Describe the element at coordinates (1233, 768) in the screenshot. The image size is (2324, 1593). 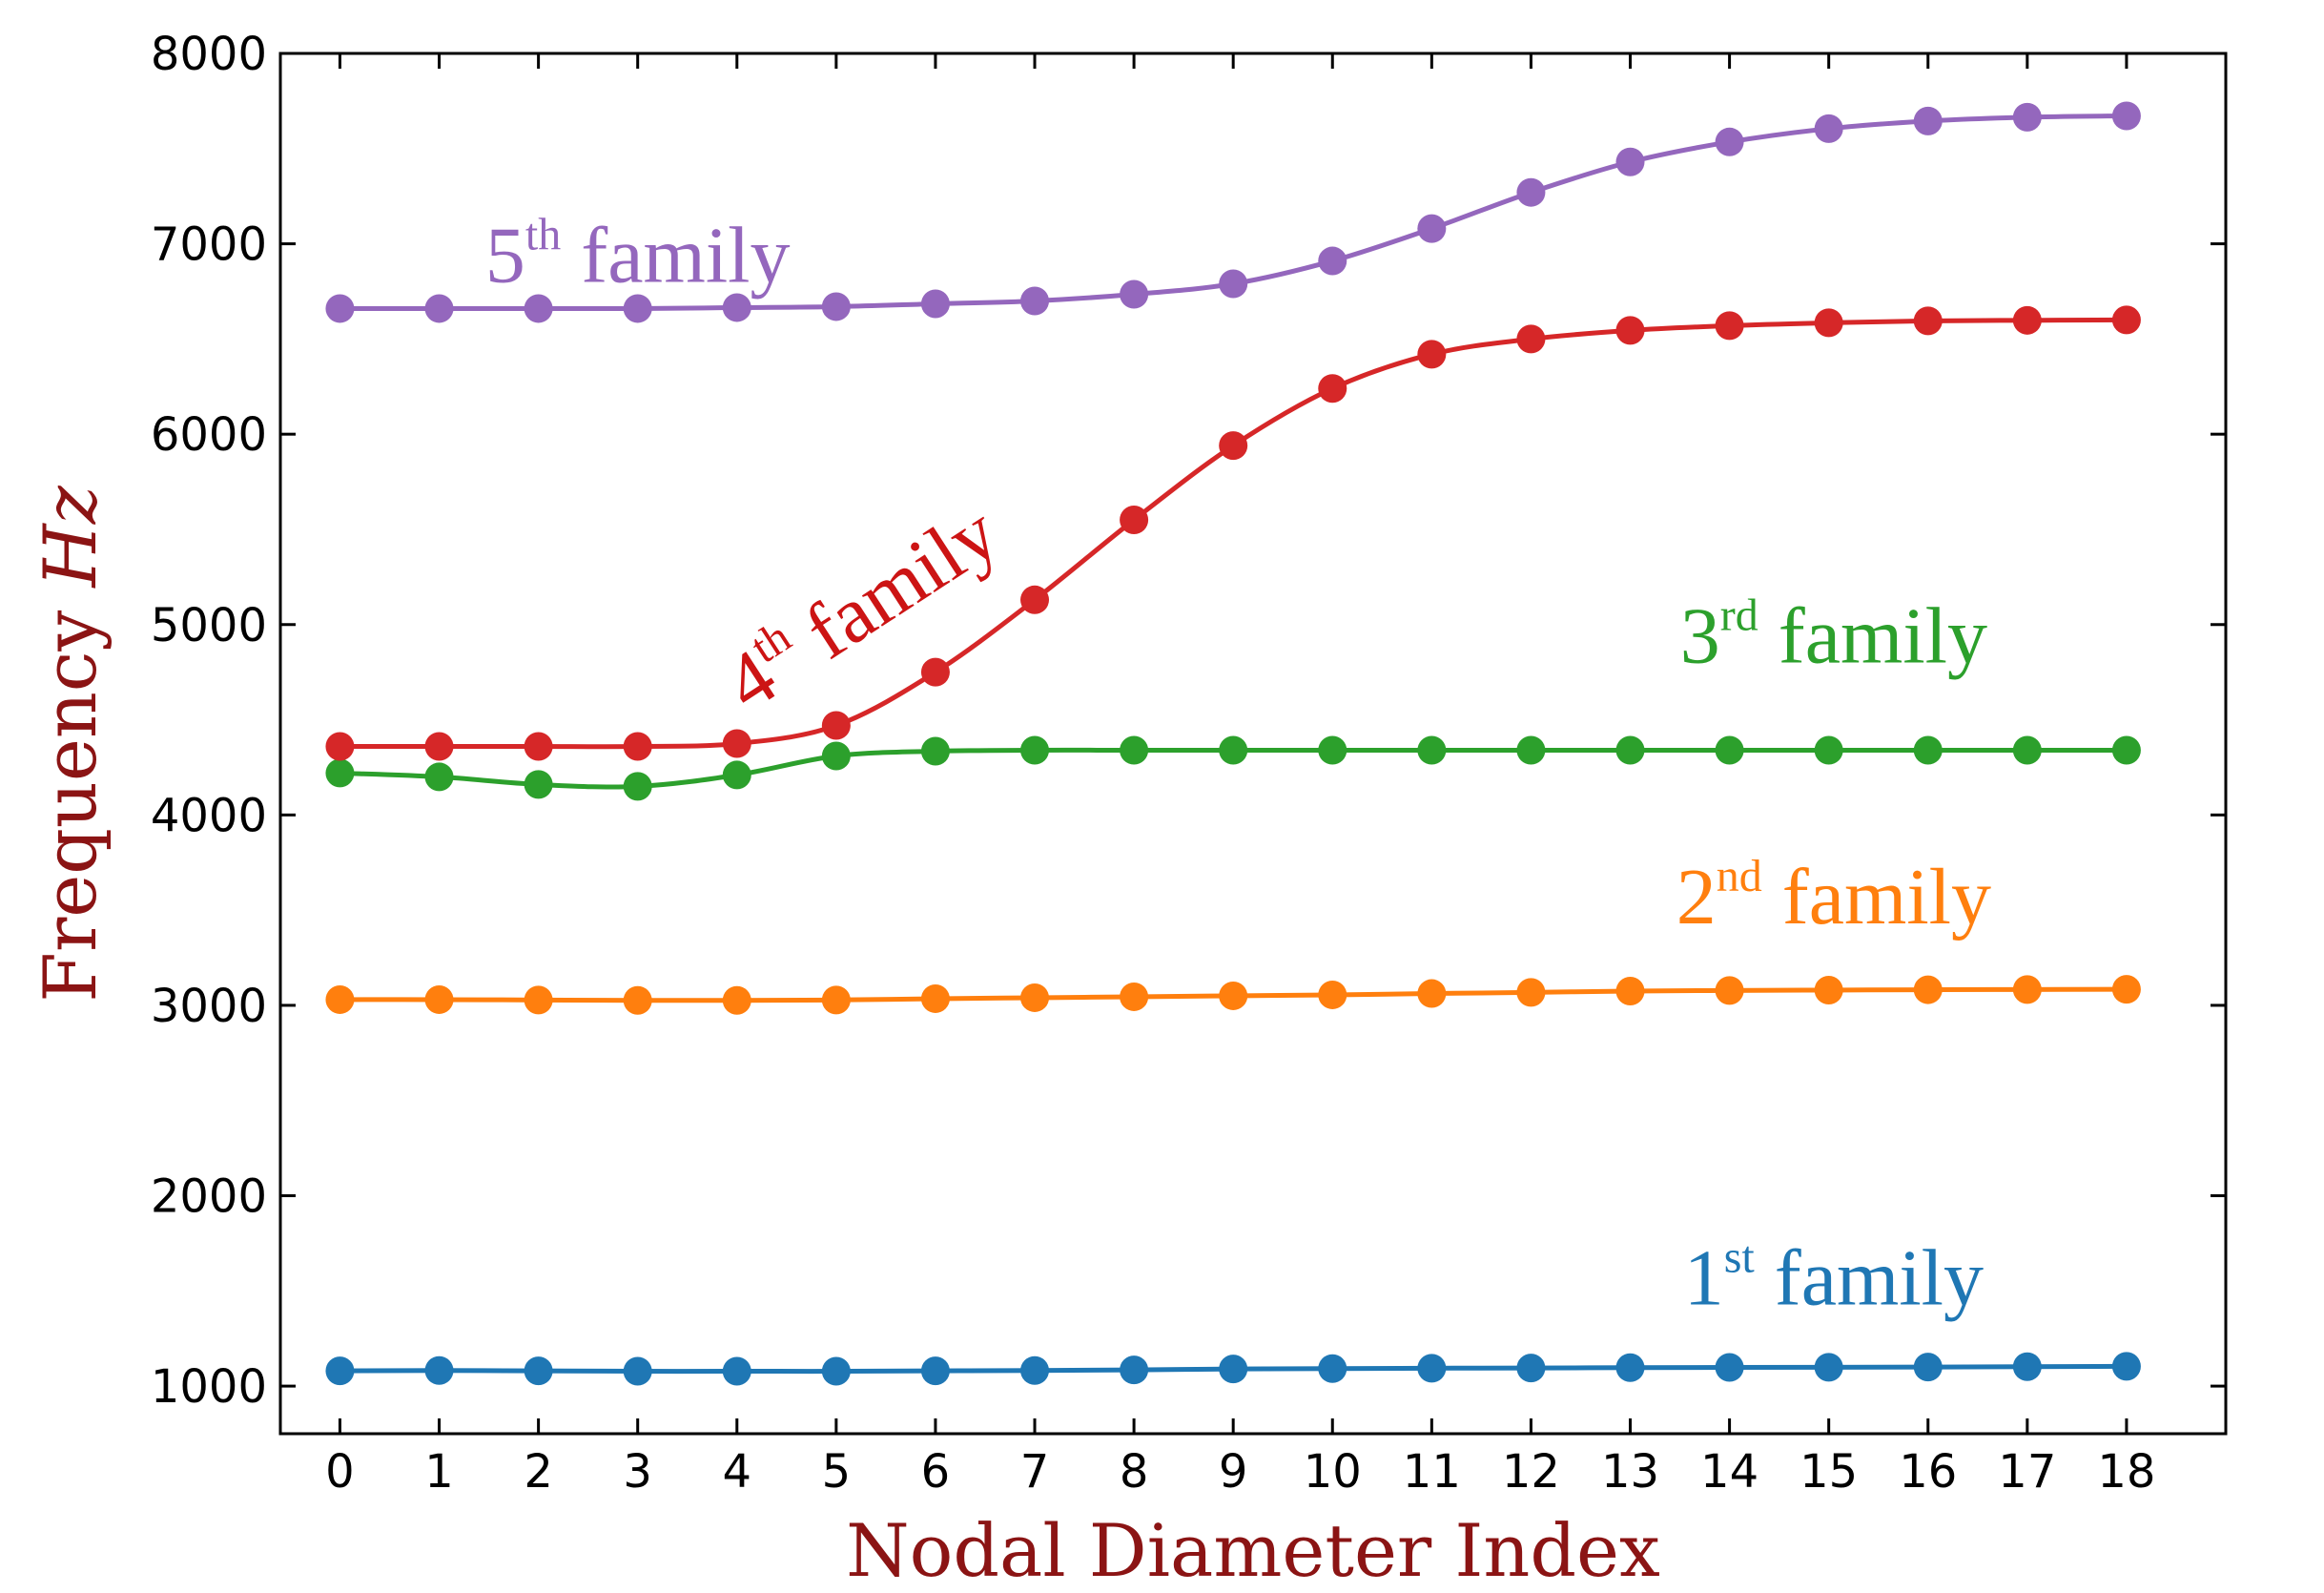
I see `series-3rd-family` at that location.